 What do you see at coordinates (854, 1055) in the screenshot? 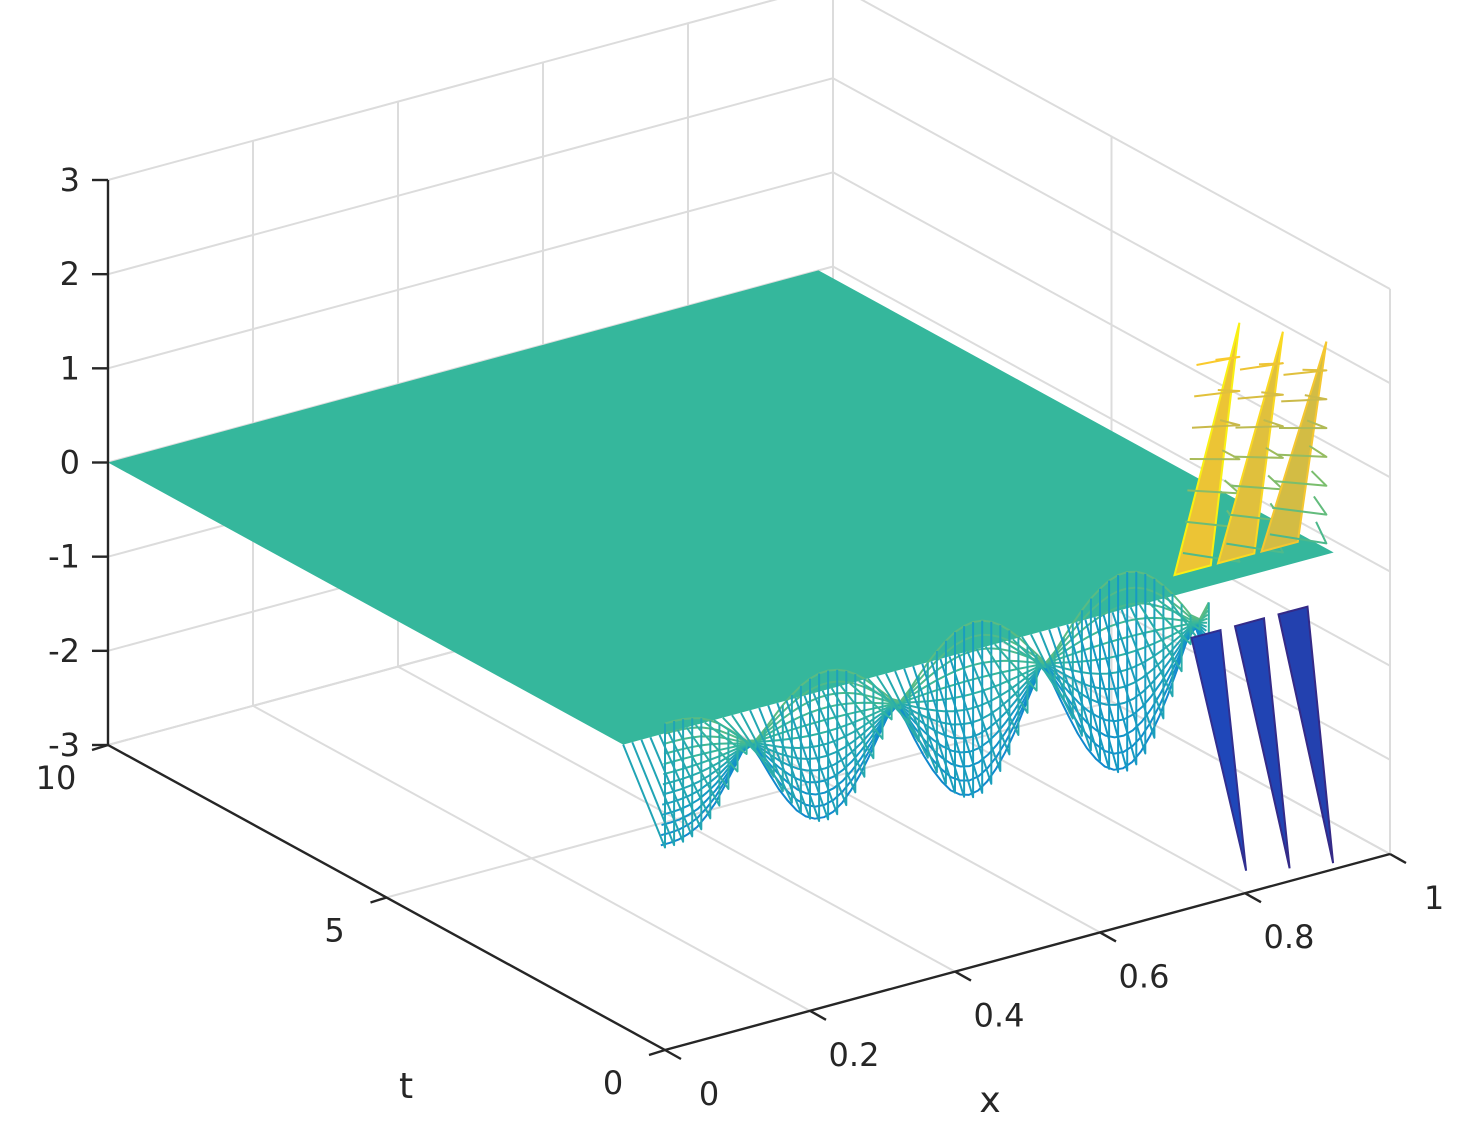
I see `x-tick-label: 0.2` at bounding box center [854, 1055].